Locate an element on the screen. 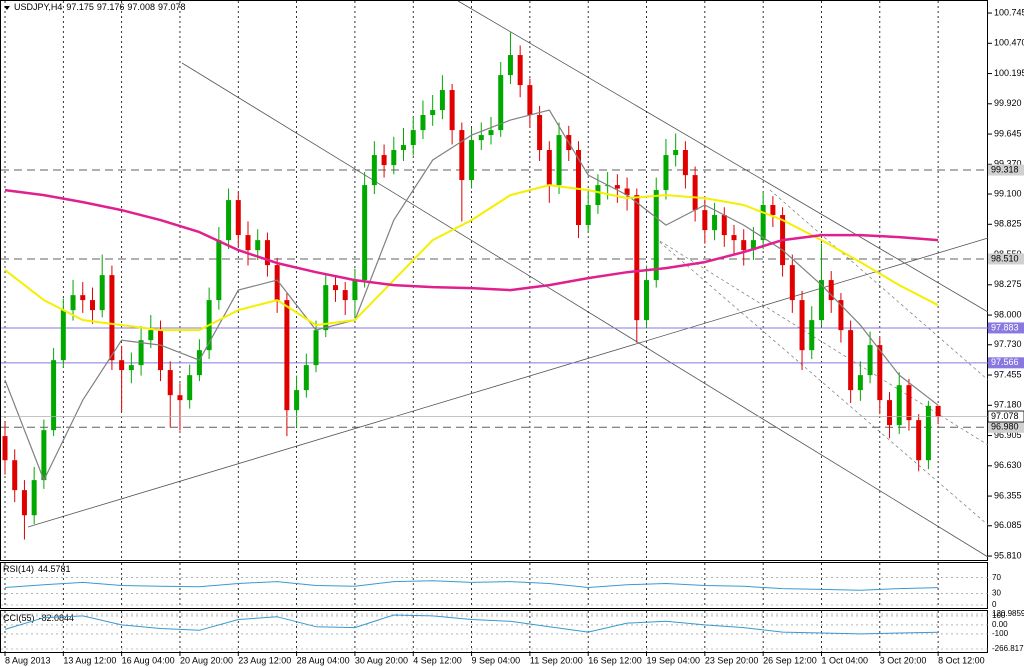 Image resolution: width=1024 pixels, height=667 pixels. y-tick-label: 99.100 is located at coordinates (1008, 193).